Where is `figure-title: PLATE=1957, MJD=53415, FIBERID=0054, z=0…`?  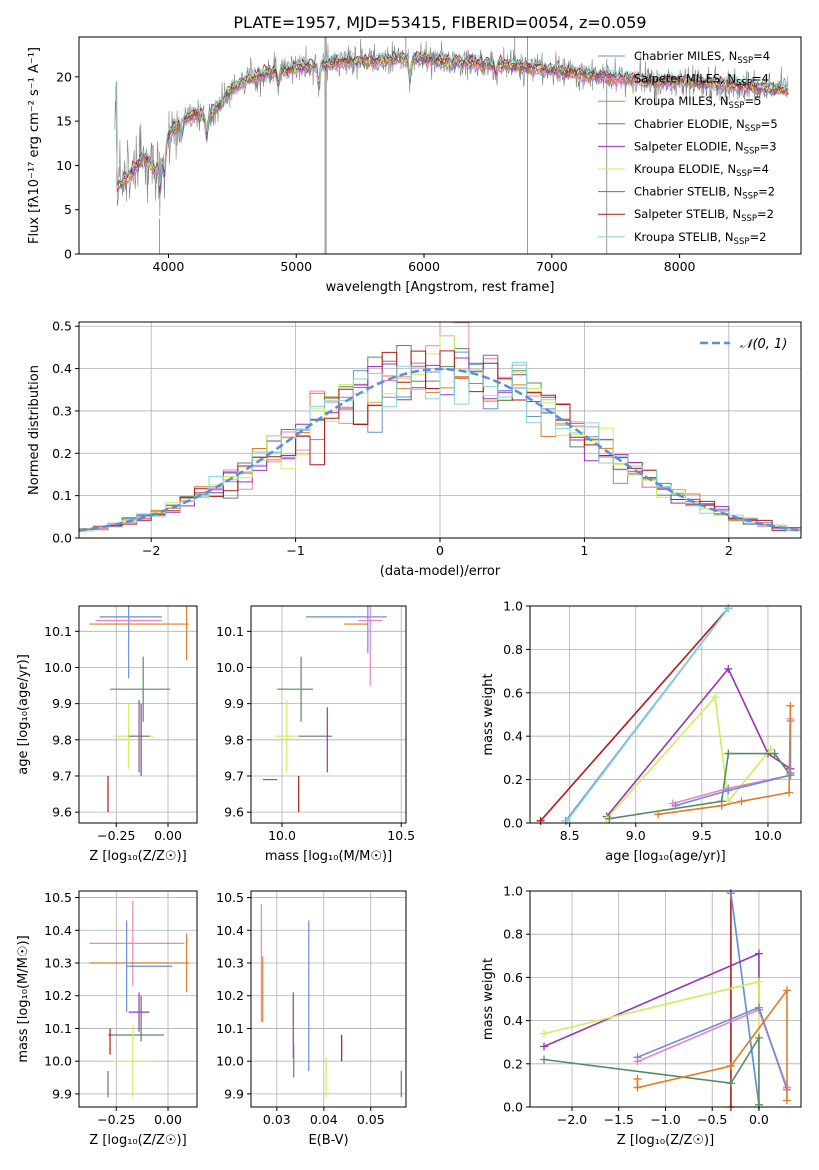
figure-title: PLATE=1957, MJD=53415, FIBERID=0054, z=0… is located at coordinates (439, 22).